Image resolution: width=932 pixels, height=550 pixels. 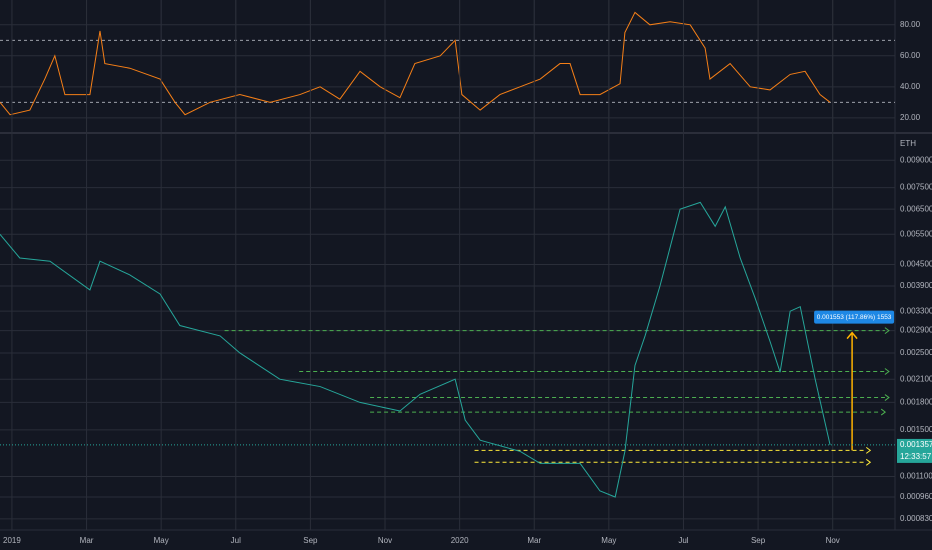 What do you see at coordinates (460, 540) in the screenshot?
I see `x-tick-label: 2020` at bounding box center [460, 540].